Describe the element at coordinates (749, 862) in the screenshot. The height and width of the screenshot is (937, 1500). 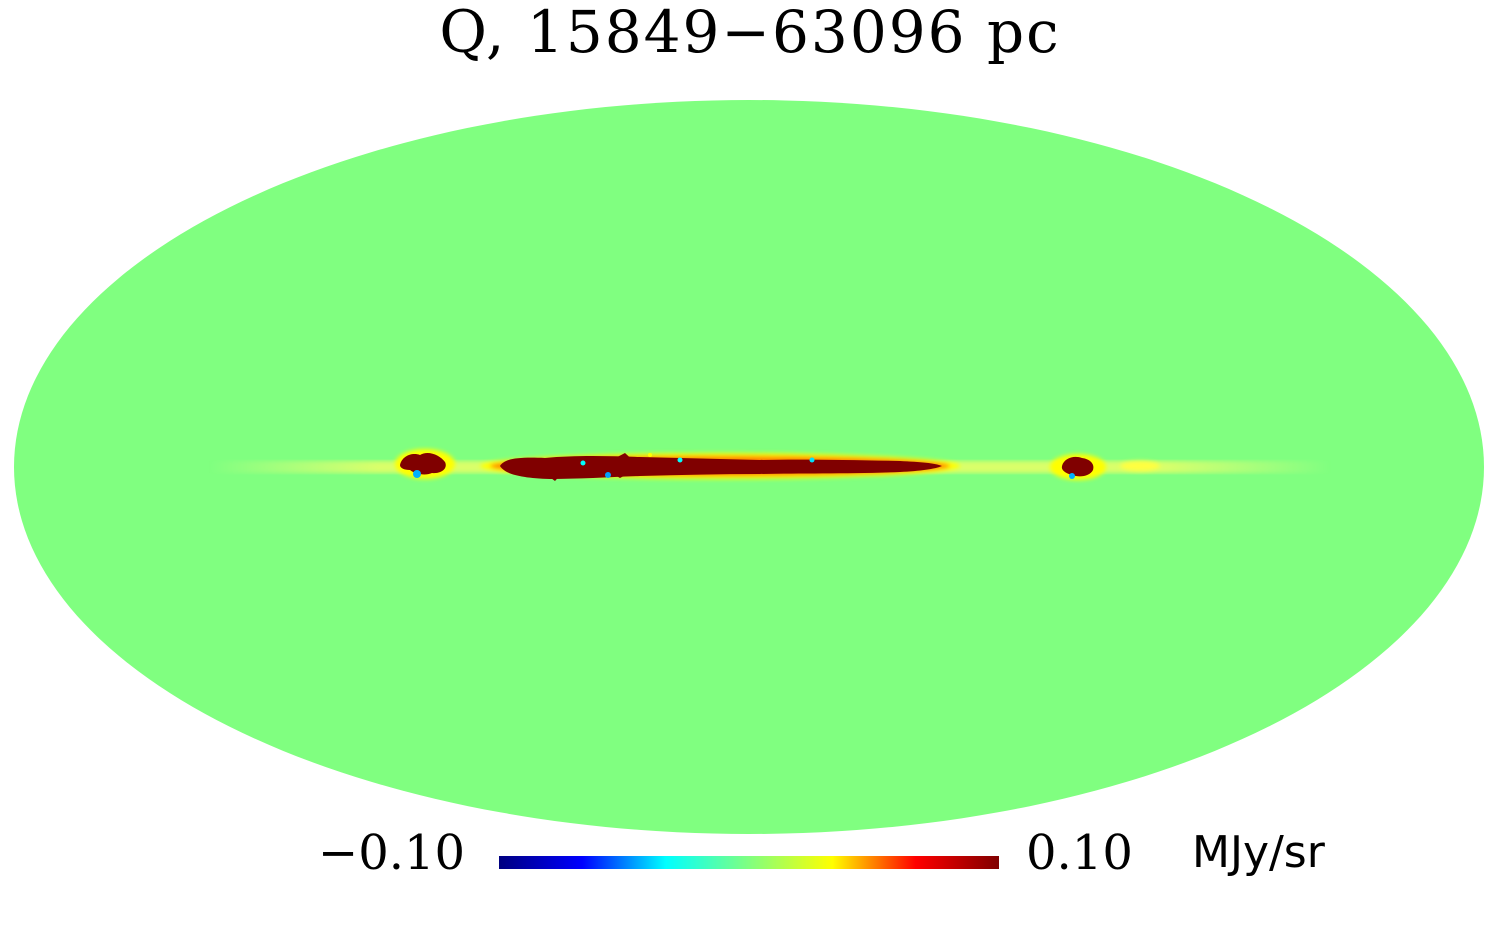
I see `colorbar` at that location.